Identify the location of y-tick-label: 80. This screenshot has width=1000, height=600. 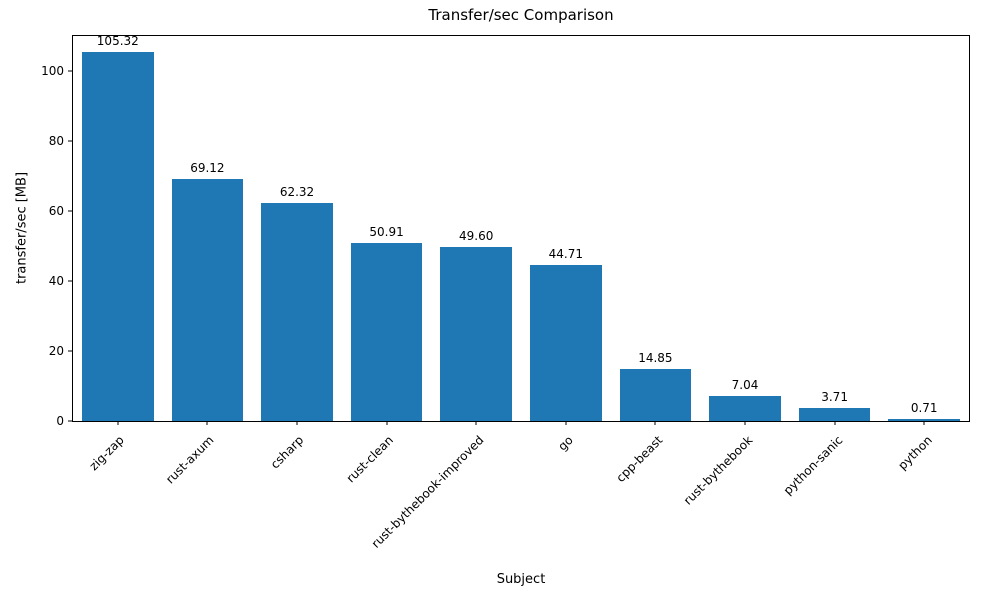
(56, 141).